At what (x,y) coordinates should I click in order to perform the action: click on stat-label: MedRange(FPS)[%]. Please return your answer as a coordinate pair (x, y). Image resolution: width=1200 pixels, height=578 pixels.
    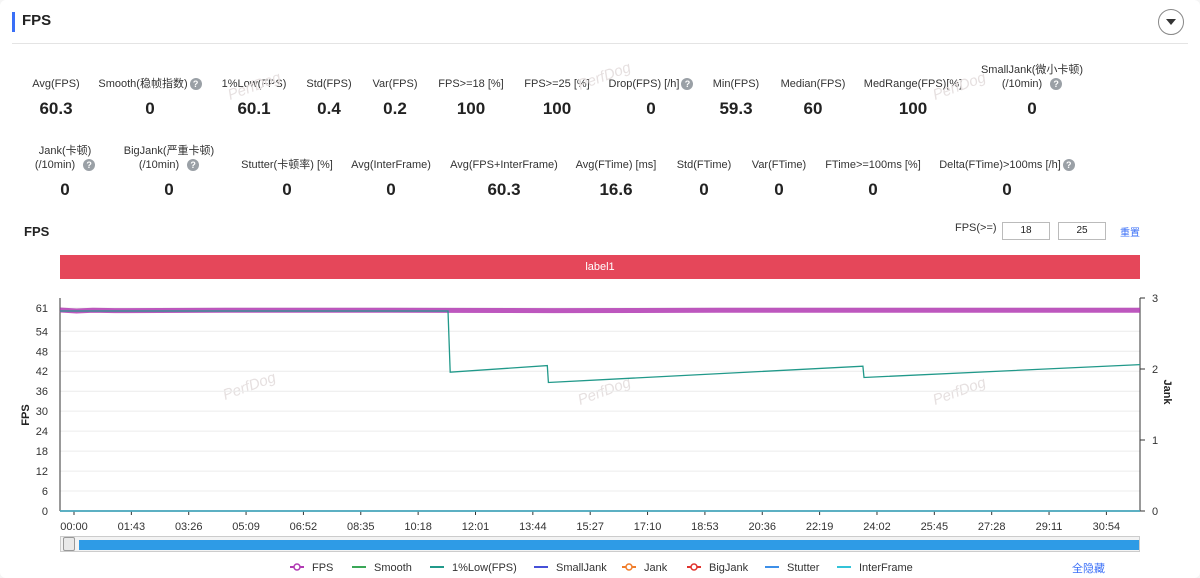
    Looking at the image, I should click on (913, 84).